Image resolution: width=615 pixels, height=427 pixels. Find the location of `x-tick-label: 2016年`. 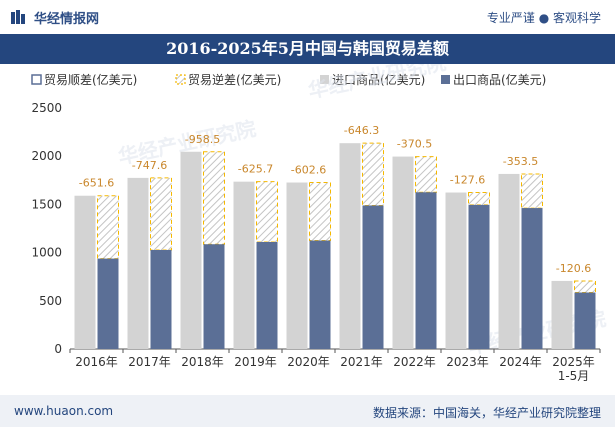

x-tick-label: 2016年 is located at coordinates (96, 362).